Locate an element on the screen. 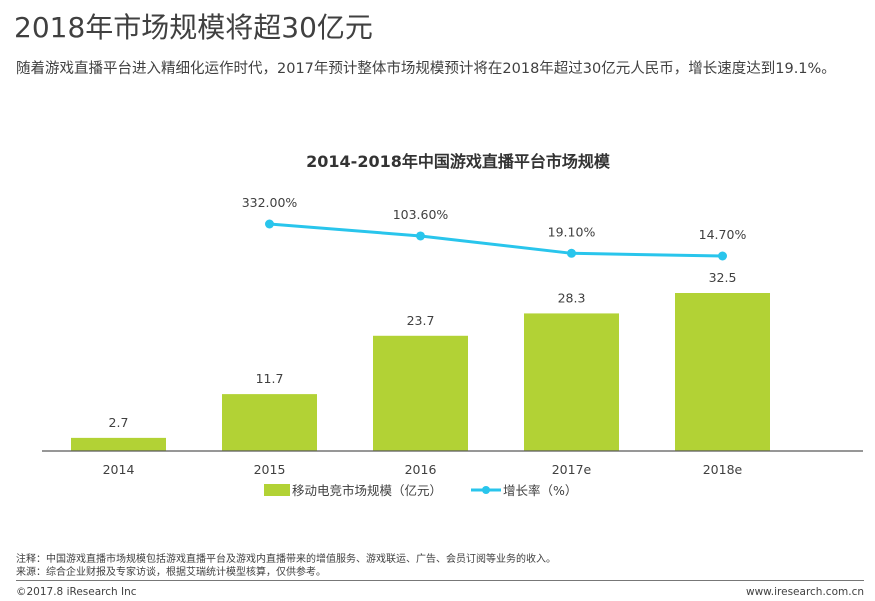 The image size is (875, 601). x-tick-label: 2014 is located at coordinates (119, 469).